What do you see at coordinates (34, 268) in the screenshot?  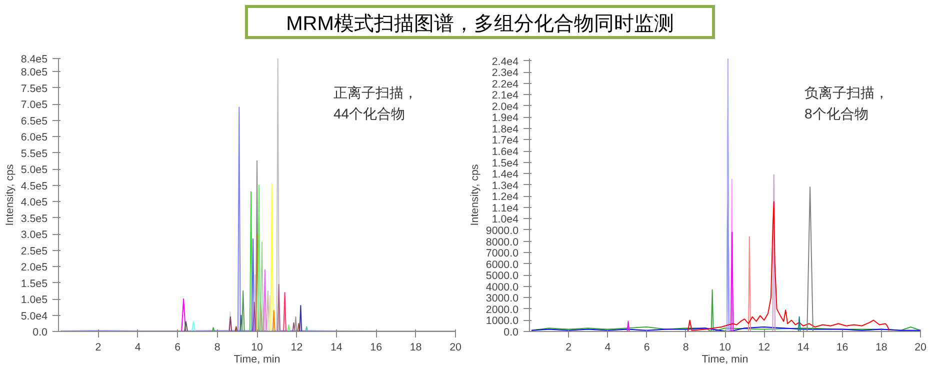 I see `y-tick-label: 2.0e5` at bounding box center [34, 268].